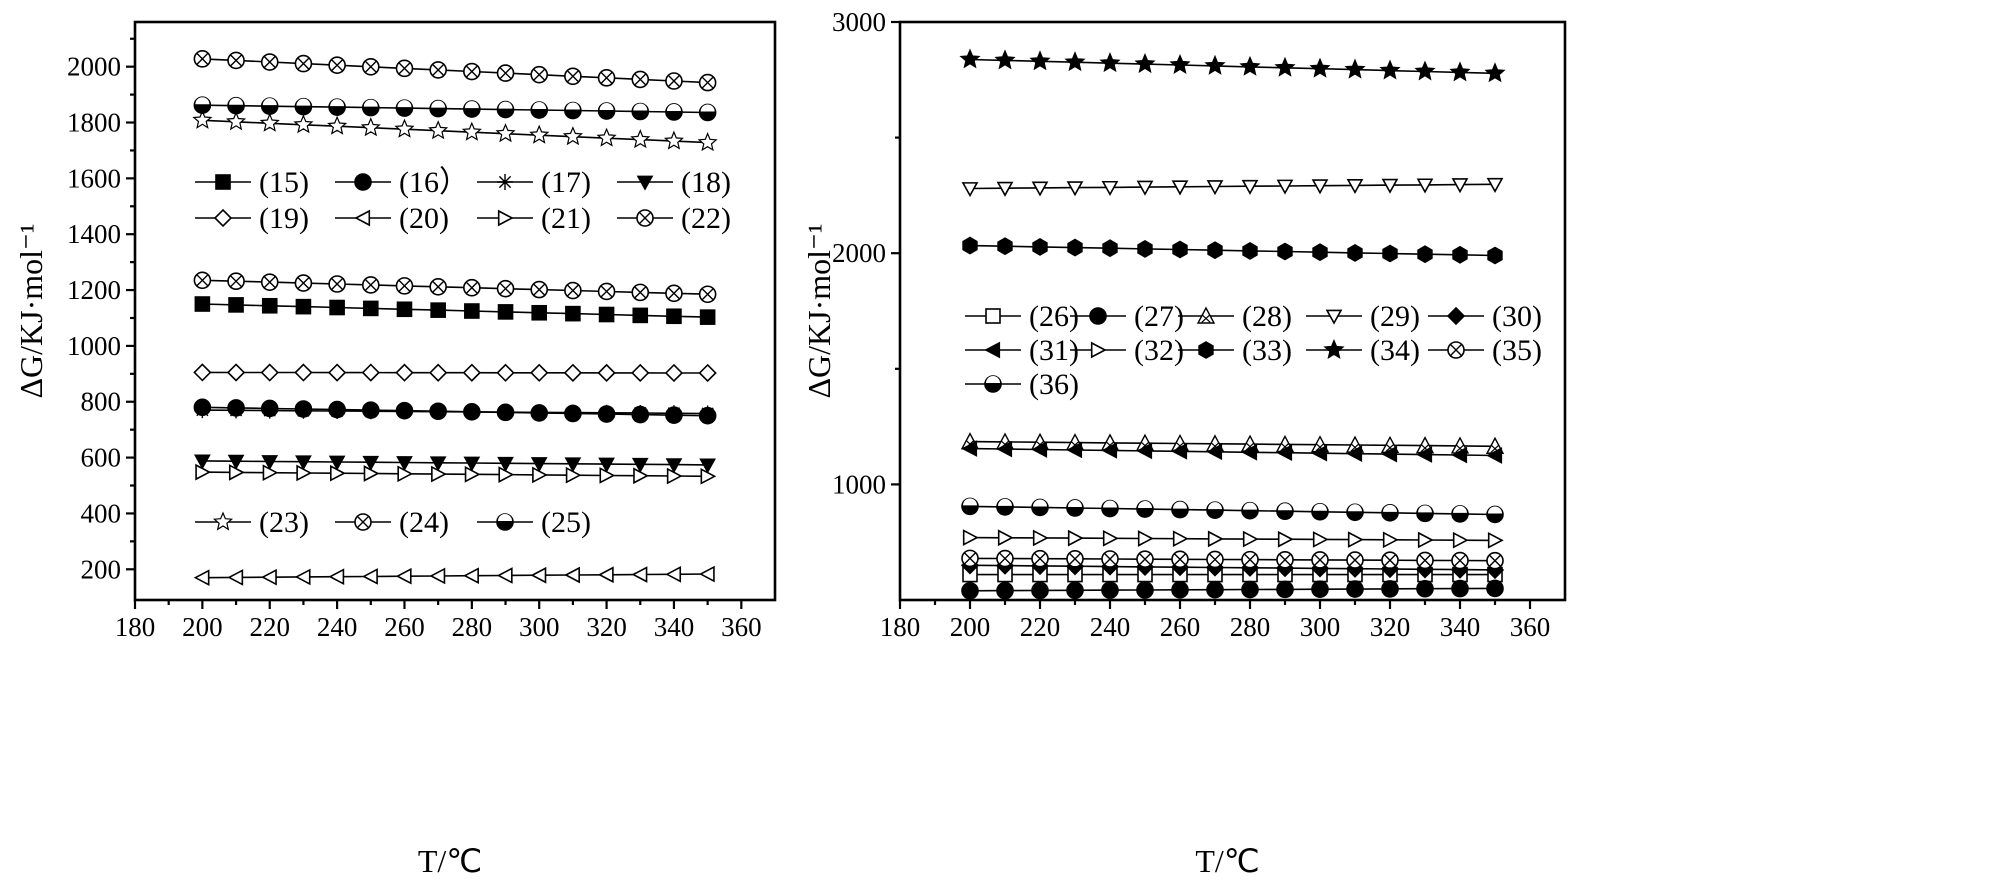 The image size is (2000, 886). What do you see at coordinates (1022, 384) in the screenshot?
I see `legend-entry-36: (36)` at bounding box center [1022, 384].